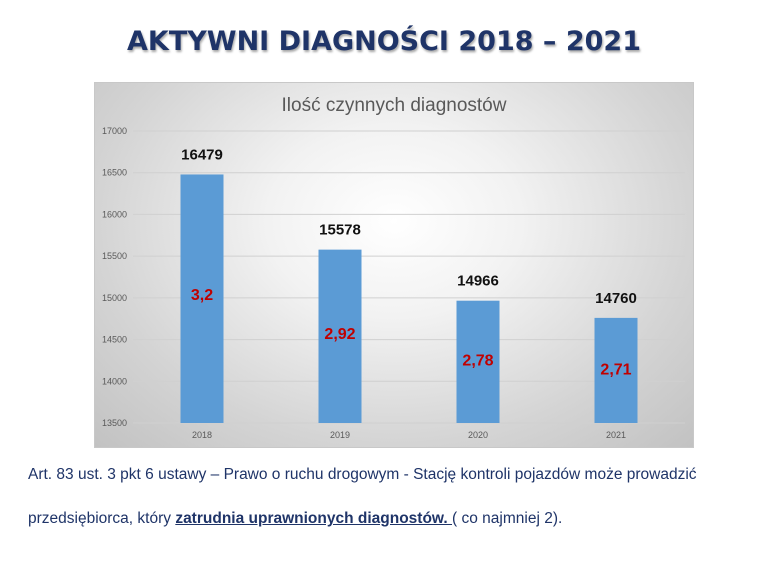 The image size is (768, 576). Describe the element at coordinates (114, 277) in the screenshot. I see `y-axis-ticks: 13500 14000 14500 15000 15500 16000 16500 17000` at that location.